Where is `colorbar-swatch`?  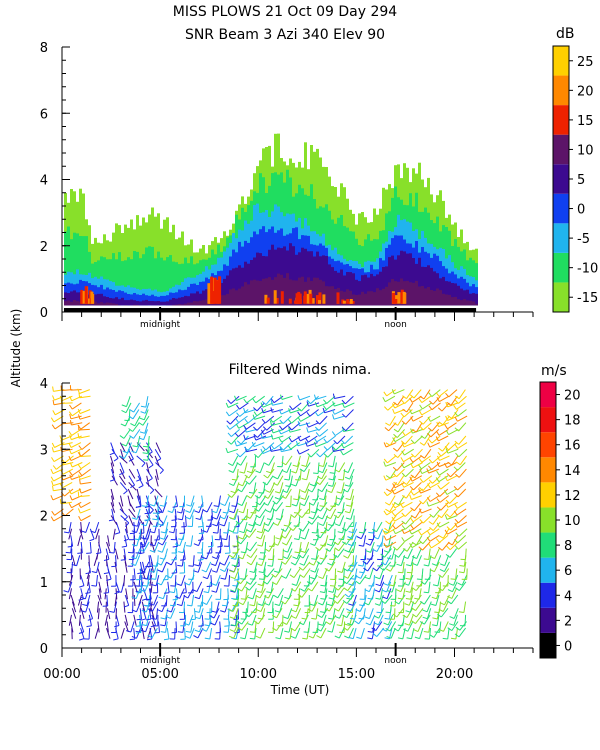 colorbar-swatch is located at coordinates (561, 238).